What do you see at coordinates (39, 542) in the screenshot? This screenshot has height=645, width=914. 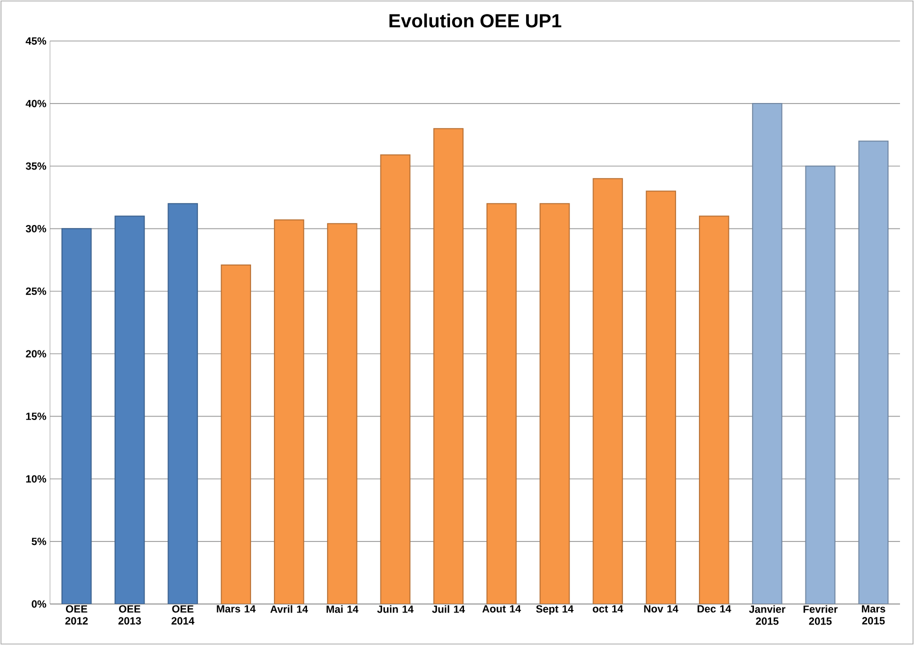 I see `y-tick-label: 5%` at bounding box center [39, 542].